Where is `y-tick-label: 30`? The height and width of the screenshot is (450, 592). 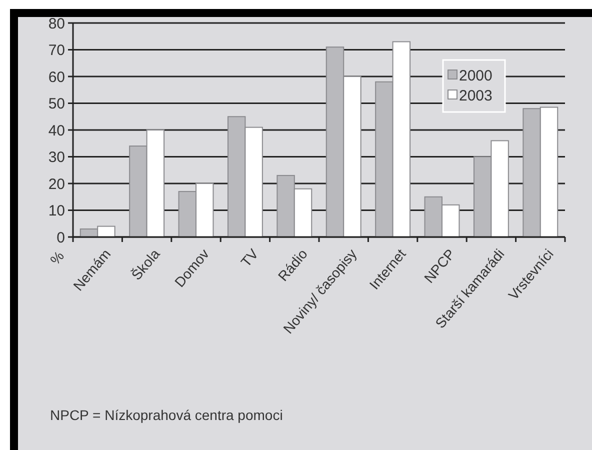 y-tick-label: 30 is located at coordinates (56, 157).